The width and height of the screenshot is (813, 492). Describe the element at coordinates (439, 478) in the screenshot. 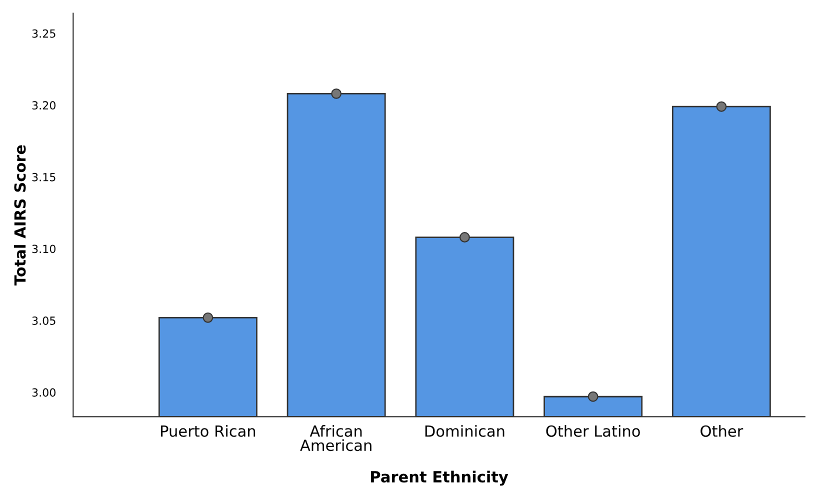

I see `x-axis-title: Parent Ethnicity` at that location.